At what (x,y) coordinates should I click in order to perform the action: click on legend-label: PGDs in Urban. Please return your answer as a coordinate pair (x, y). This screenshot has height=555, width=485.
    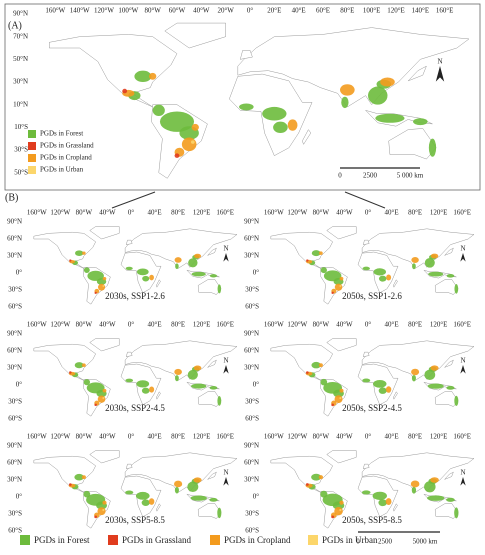
    Looking at the image, I should click on (350, 540).